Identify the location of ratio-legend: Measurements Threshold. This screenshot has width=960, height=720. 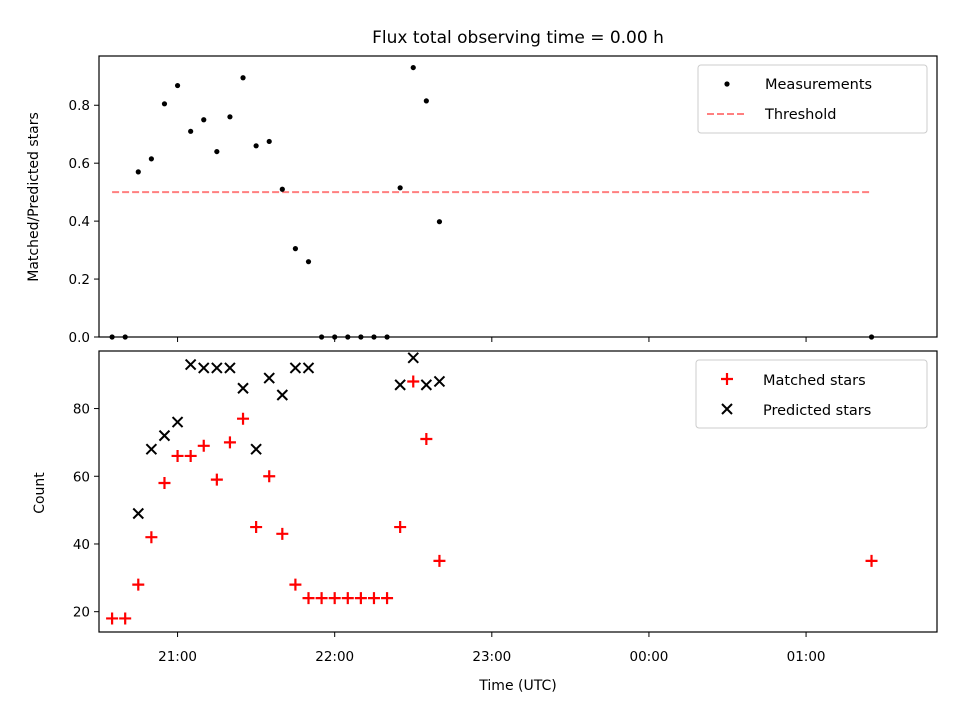
(812, 99).